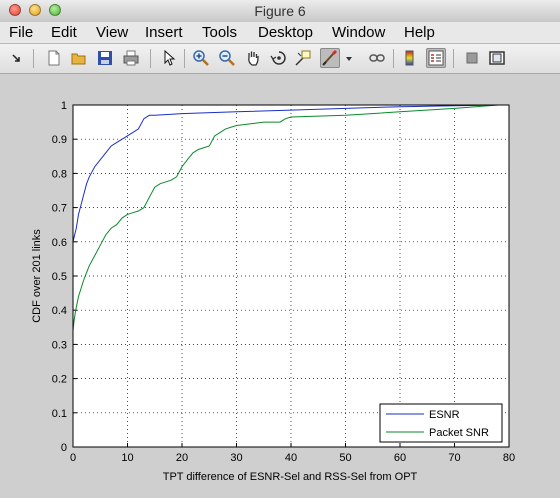 Image resolution: width=560 pixels, height=498 pixels. I want to click on y-tick-label: 0.6, so click(59, 243).